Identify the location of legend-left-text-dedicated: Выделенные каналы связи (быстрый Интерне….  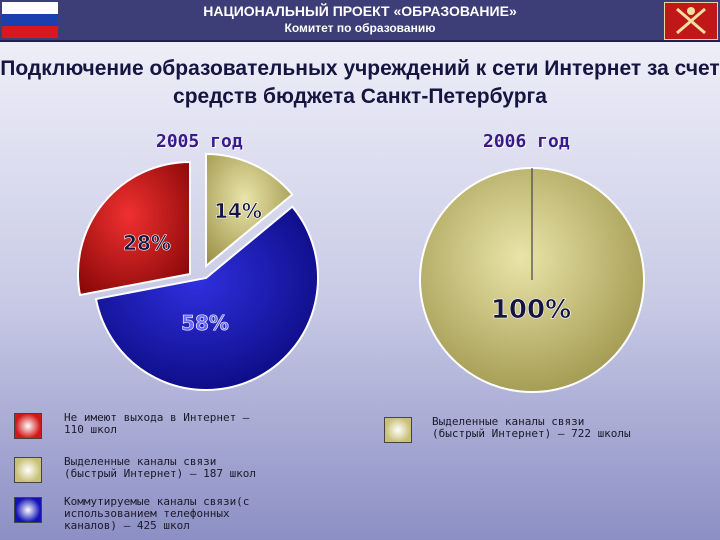
(160, 467).